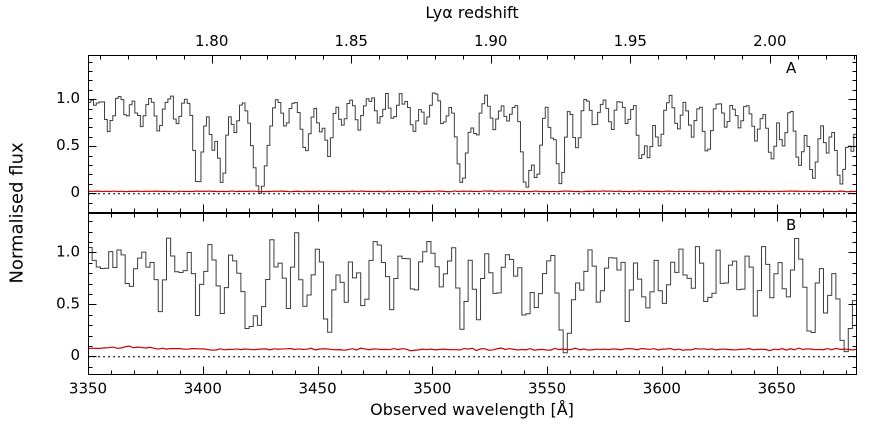 The height and width of the screenshot is (436, 872). I want to click on top-axis-title: Lyα redshift, so click(472, 12).